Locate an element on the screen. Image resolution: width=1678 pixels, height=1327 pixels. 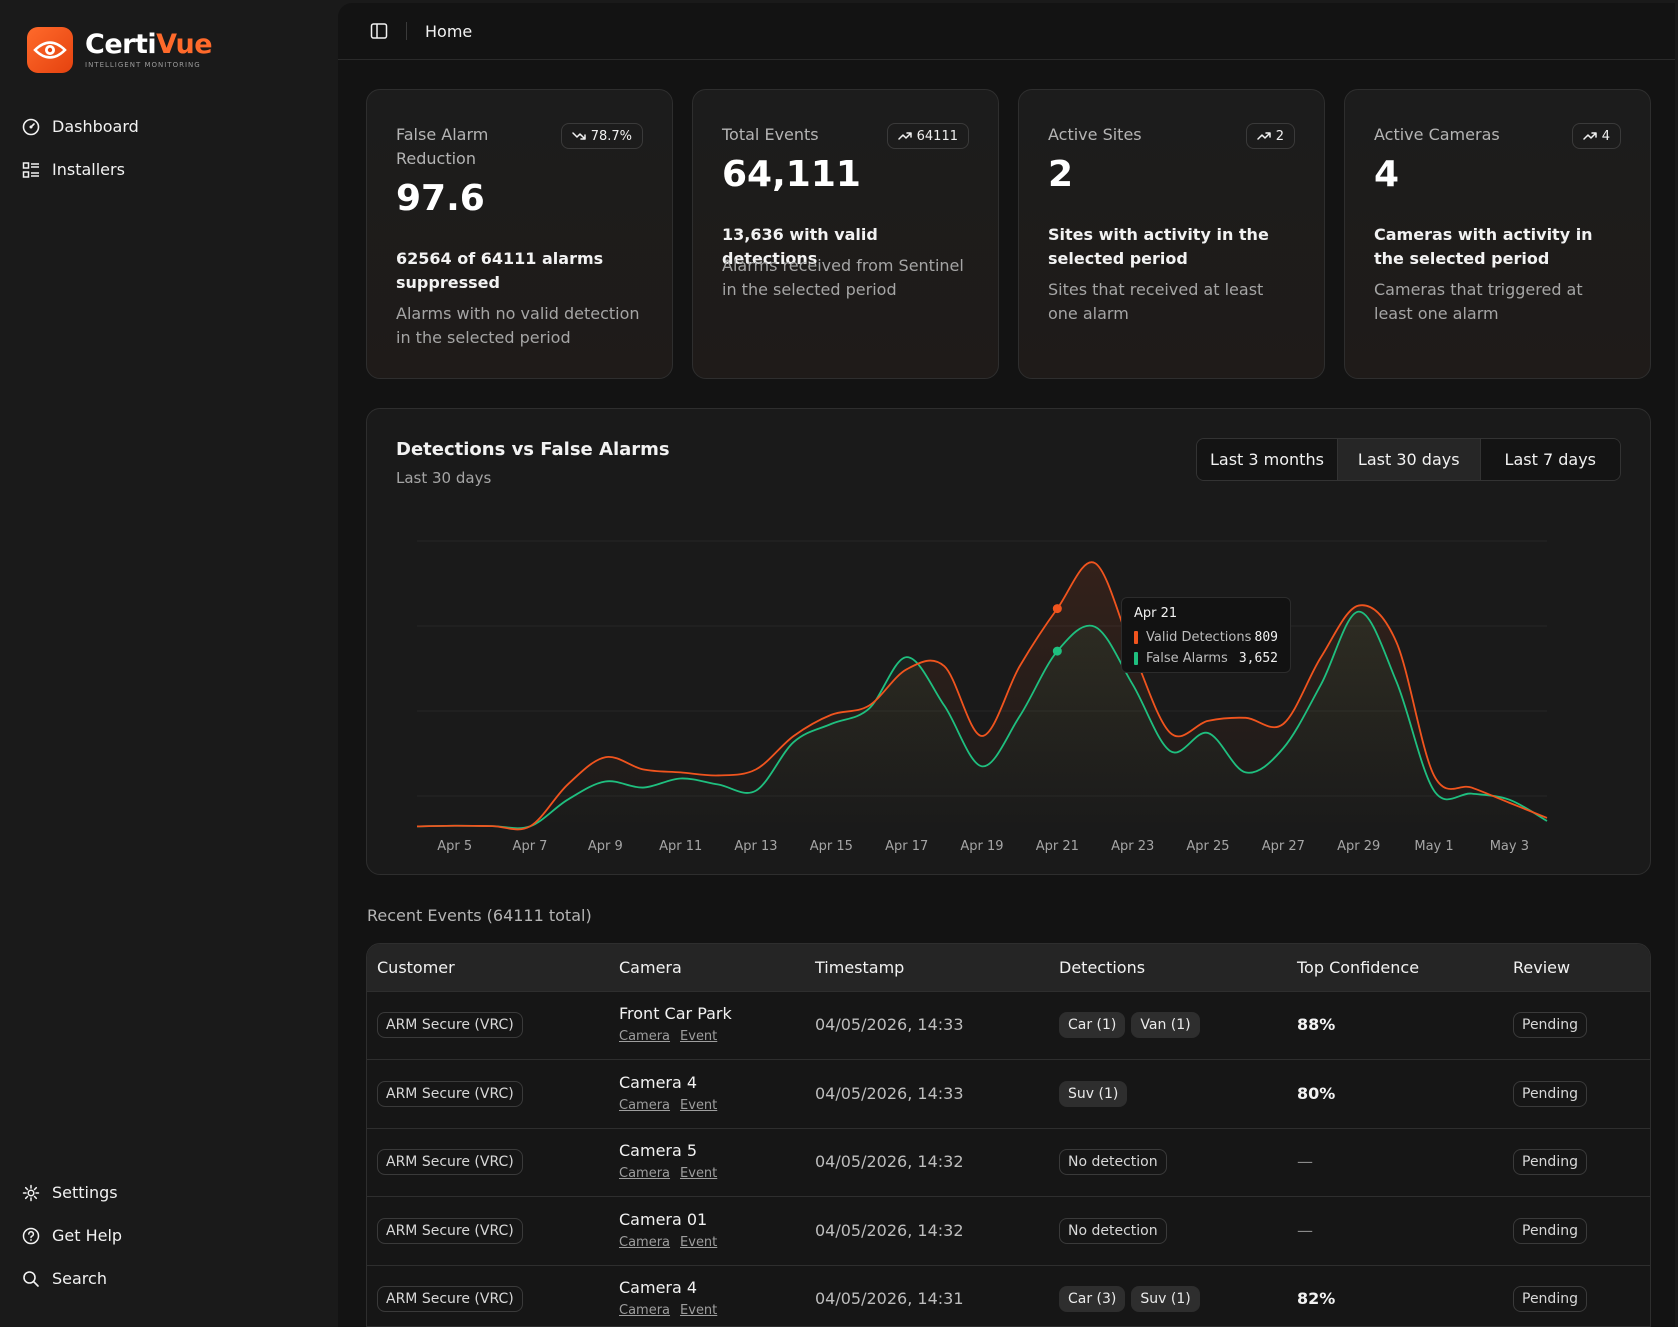
detections-cell: No detection is located at coordinates (1113, 1162).